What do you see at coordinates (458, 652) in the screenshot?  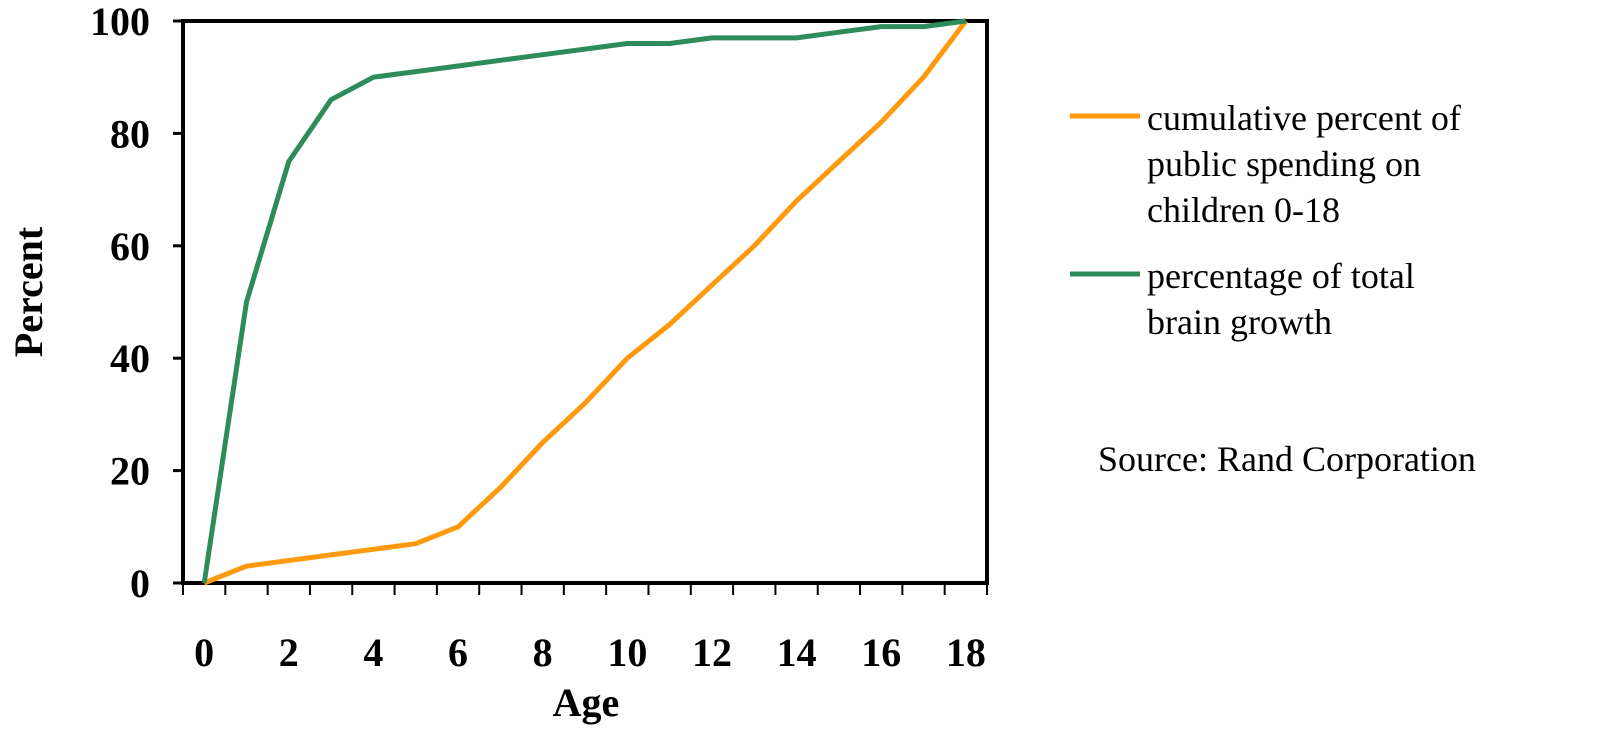 I see `x-tick-label: 6` at bounding box center [458, 652].